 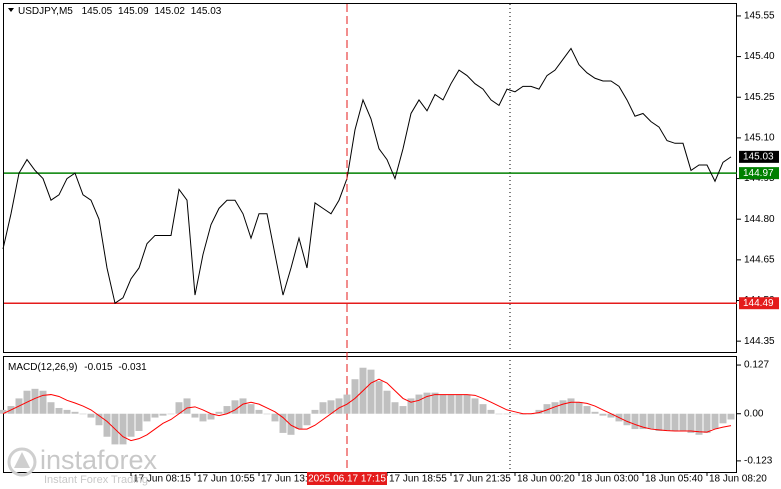 I want to click on tagline: Instant Forex Trading, so click(x=96, y=480).